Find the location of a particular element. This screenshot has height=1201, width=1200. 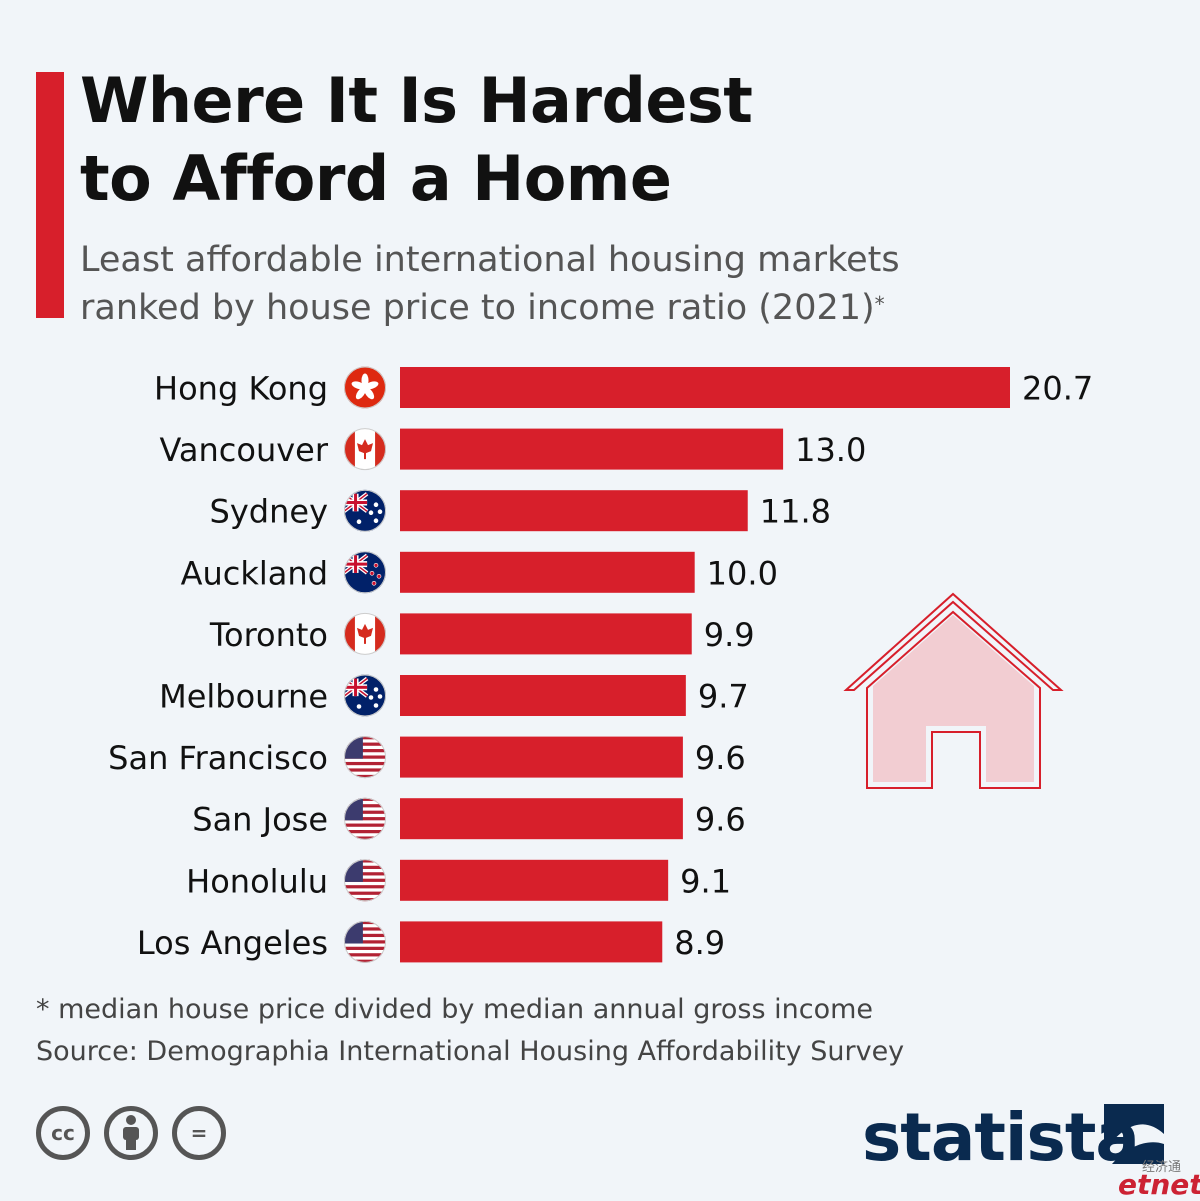

nd-icon-text: = is located at coordinates (199, 1133).